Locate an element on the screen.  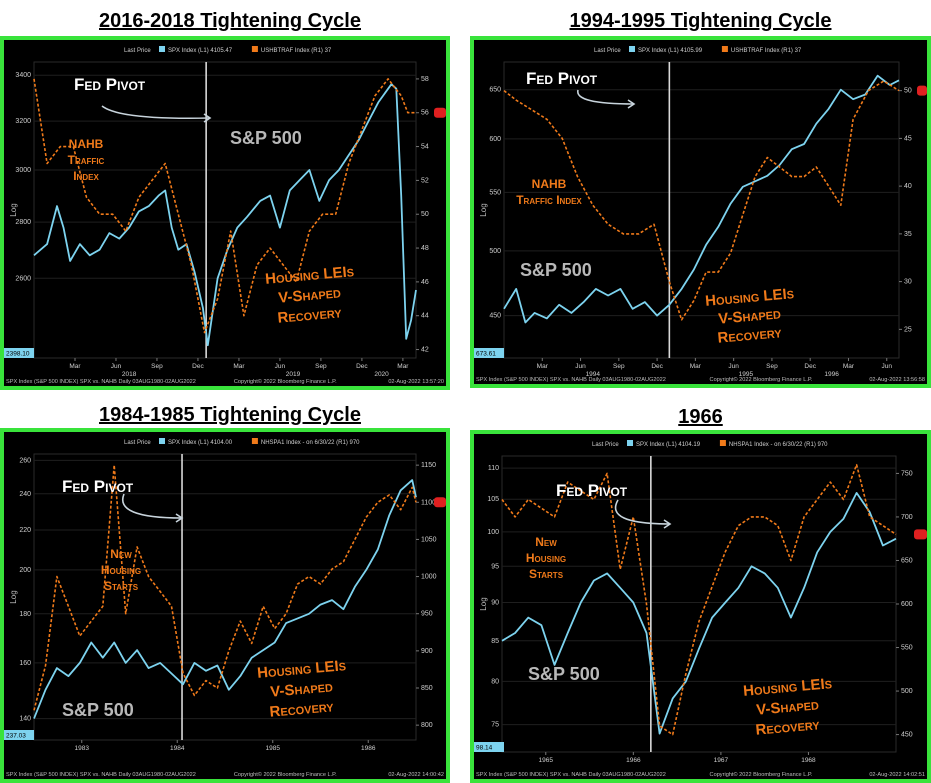
footer-timestamp: 02-Aug-2022 13:57:20 is located at coordinates (416, 382).